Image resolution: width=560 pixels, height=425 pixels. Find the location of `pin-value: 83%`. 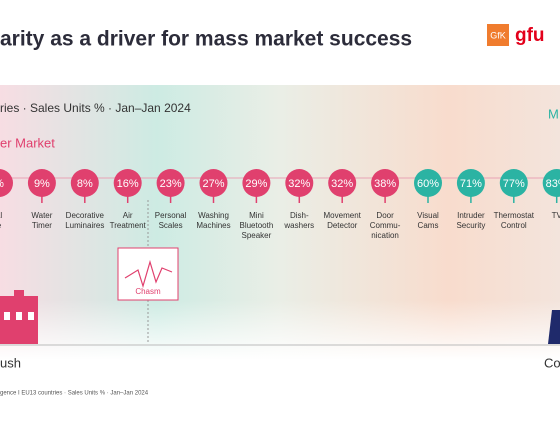

pin-value: 83% is located at coordinates (553, 184).